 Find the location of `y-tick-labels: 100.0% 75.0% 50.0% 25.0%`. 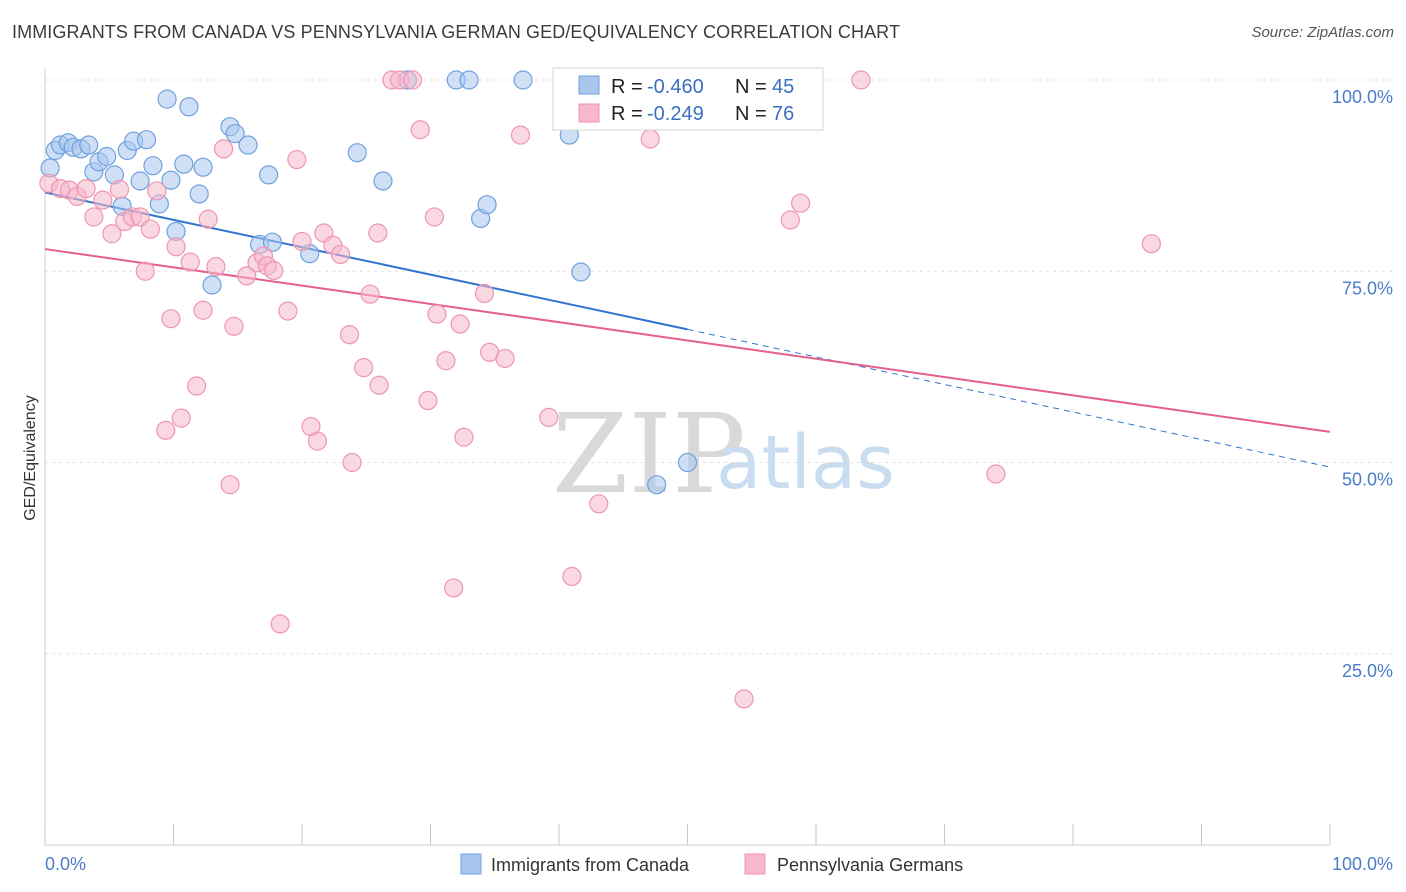

y-tick-labels: 100.0% 75.0% 50.0% 25.0% is located at coordinates (1362, 384).